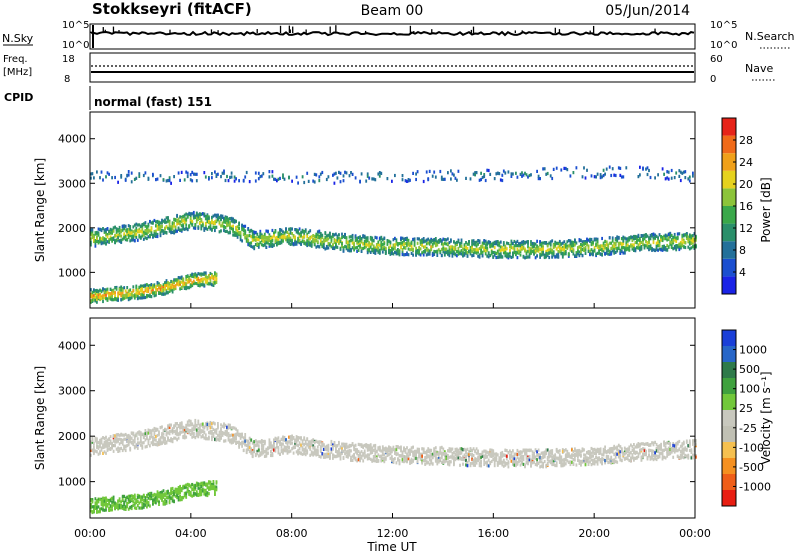  Describe the element at coordinates (746, 184) in the screenshot. I see `colorbar-tick-label: 20` at that location.